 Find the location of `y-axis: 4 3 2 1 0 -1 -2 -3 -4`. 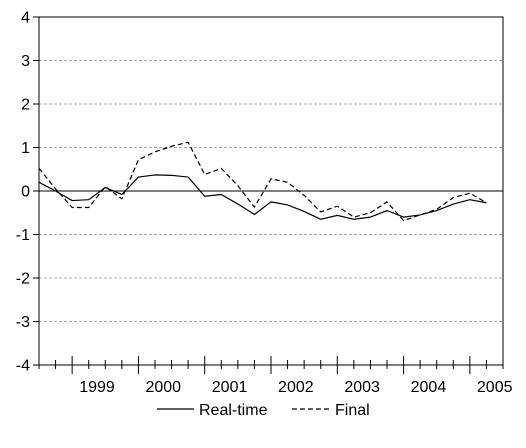

y-axis: 4 3 2 1 0 -1 -2 -3 -4 is located at coordinates (27, 192).